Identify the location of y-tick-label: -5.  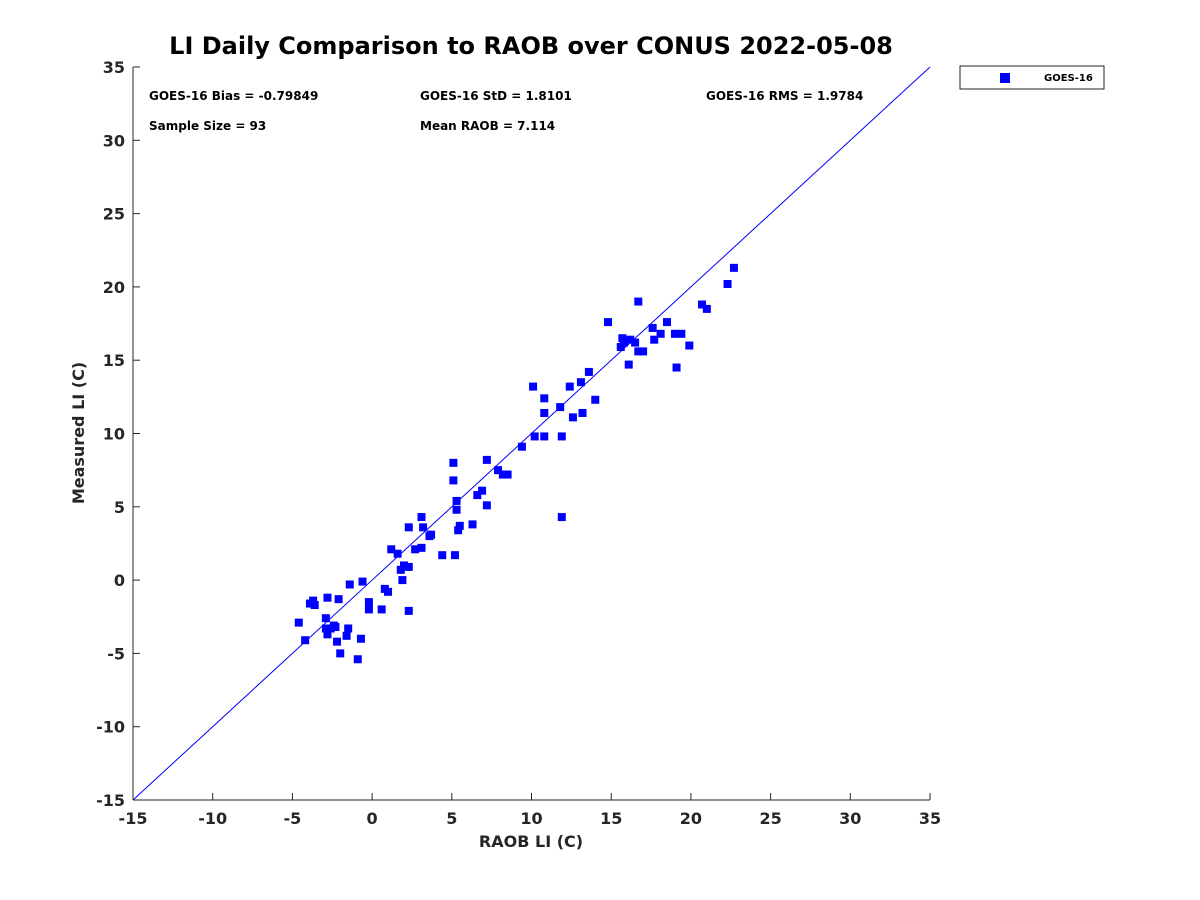
(116, 653).